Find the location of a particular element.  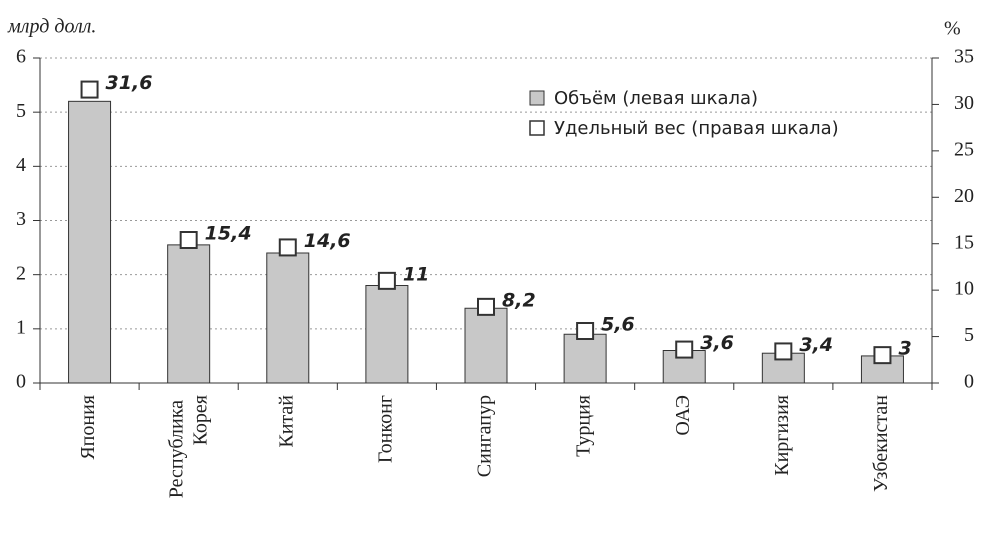

legend-label: Удельный вес (правая шкала) is located at coordinates (696, 128).